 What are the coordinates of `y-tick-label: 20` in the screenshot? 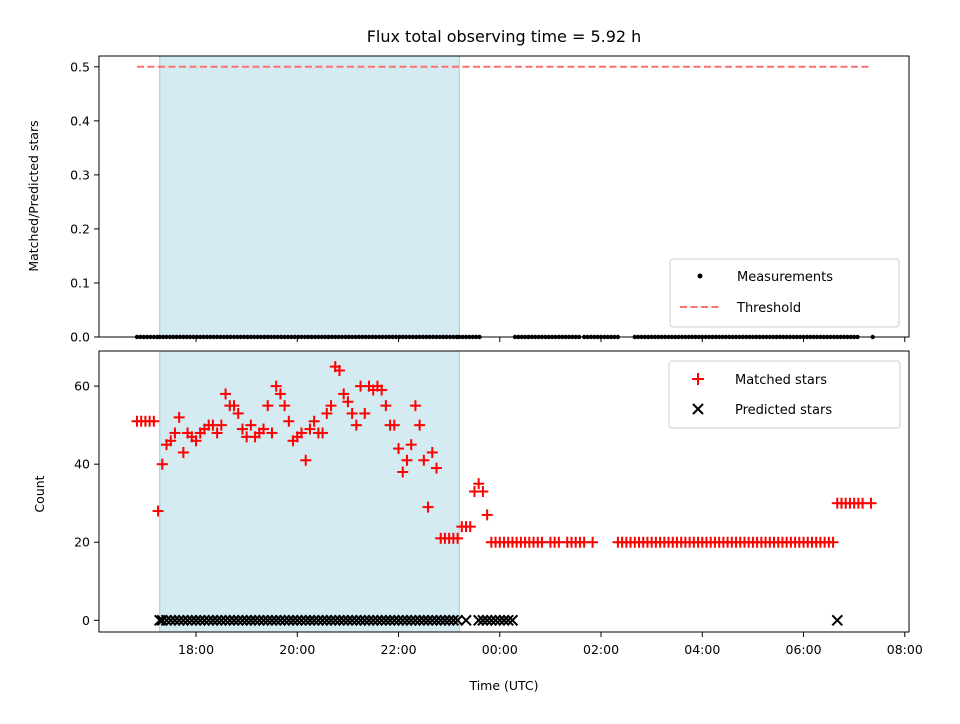 It's located at (82, 542).